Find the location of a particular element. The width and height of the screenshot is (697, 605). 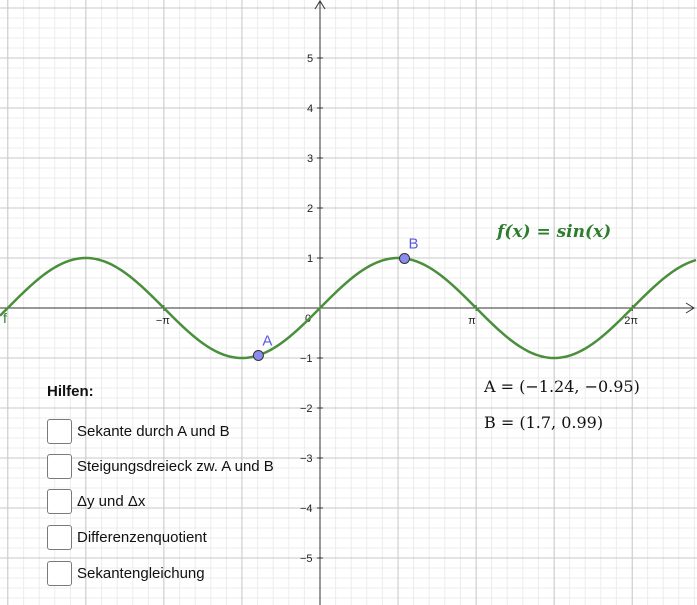

help-difference-quotient: Differenzenquotient is located at coordinates (127, 537).